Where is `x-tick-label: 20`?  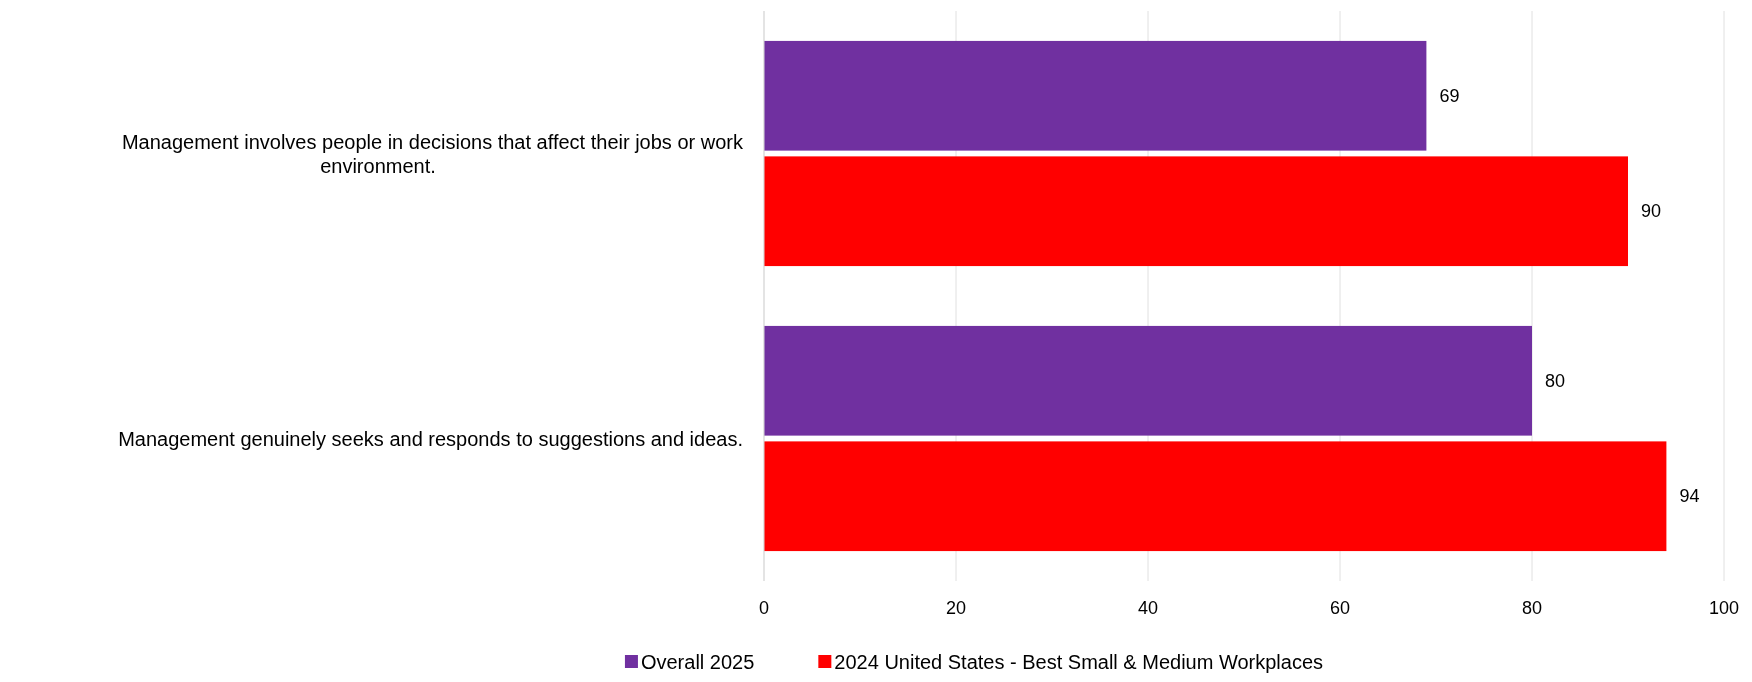 x-tick-label: 20 is located at coordinates (956, 608).